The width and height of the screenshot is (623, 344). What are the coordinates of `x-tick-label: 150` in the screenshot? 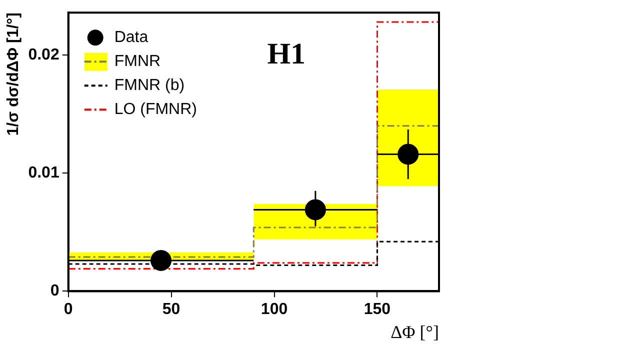 It's located at (377, 309).